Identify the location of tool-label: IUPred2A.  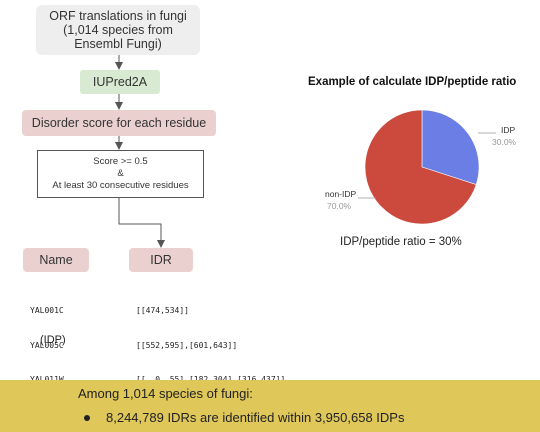
(120, 82).